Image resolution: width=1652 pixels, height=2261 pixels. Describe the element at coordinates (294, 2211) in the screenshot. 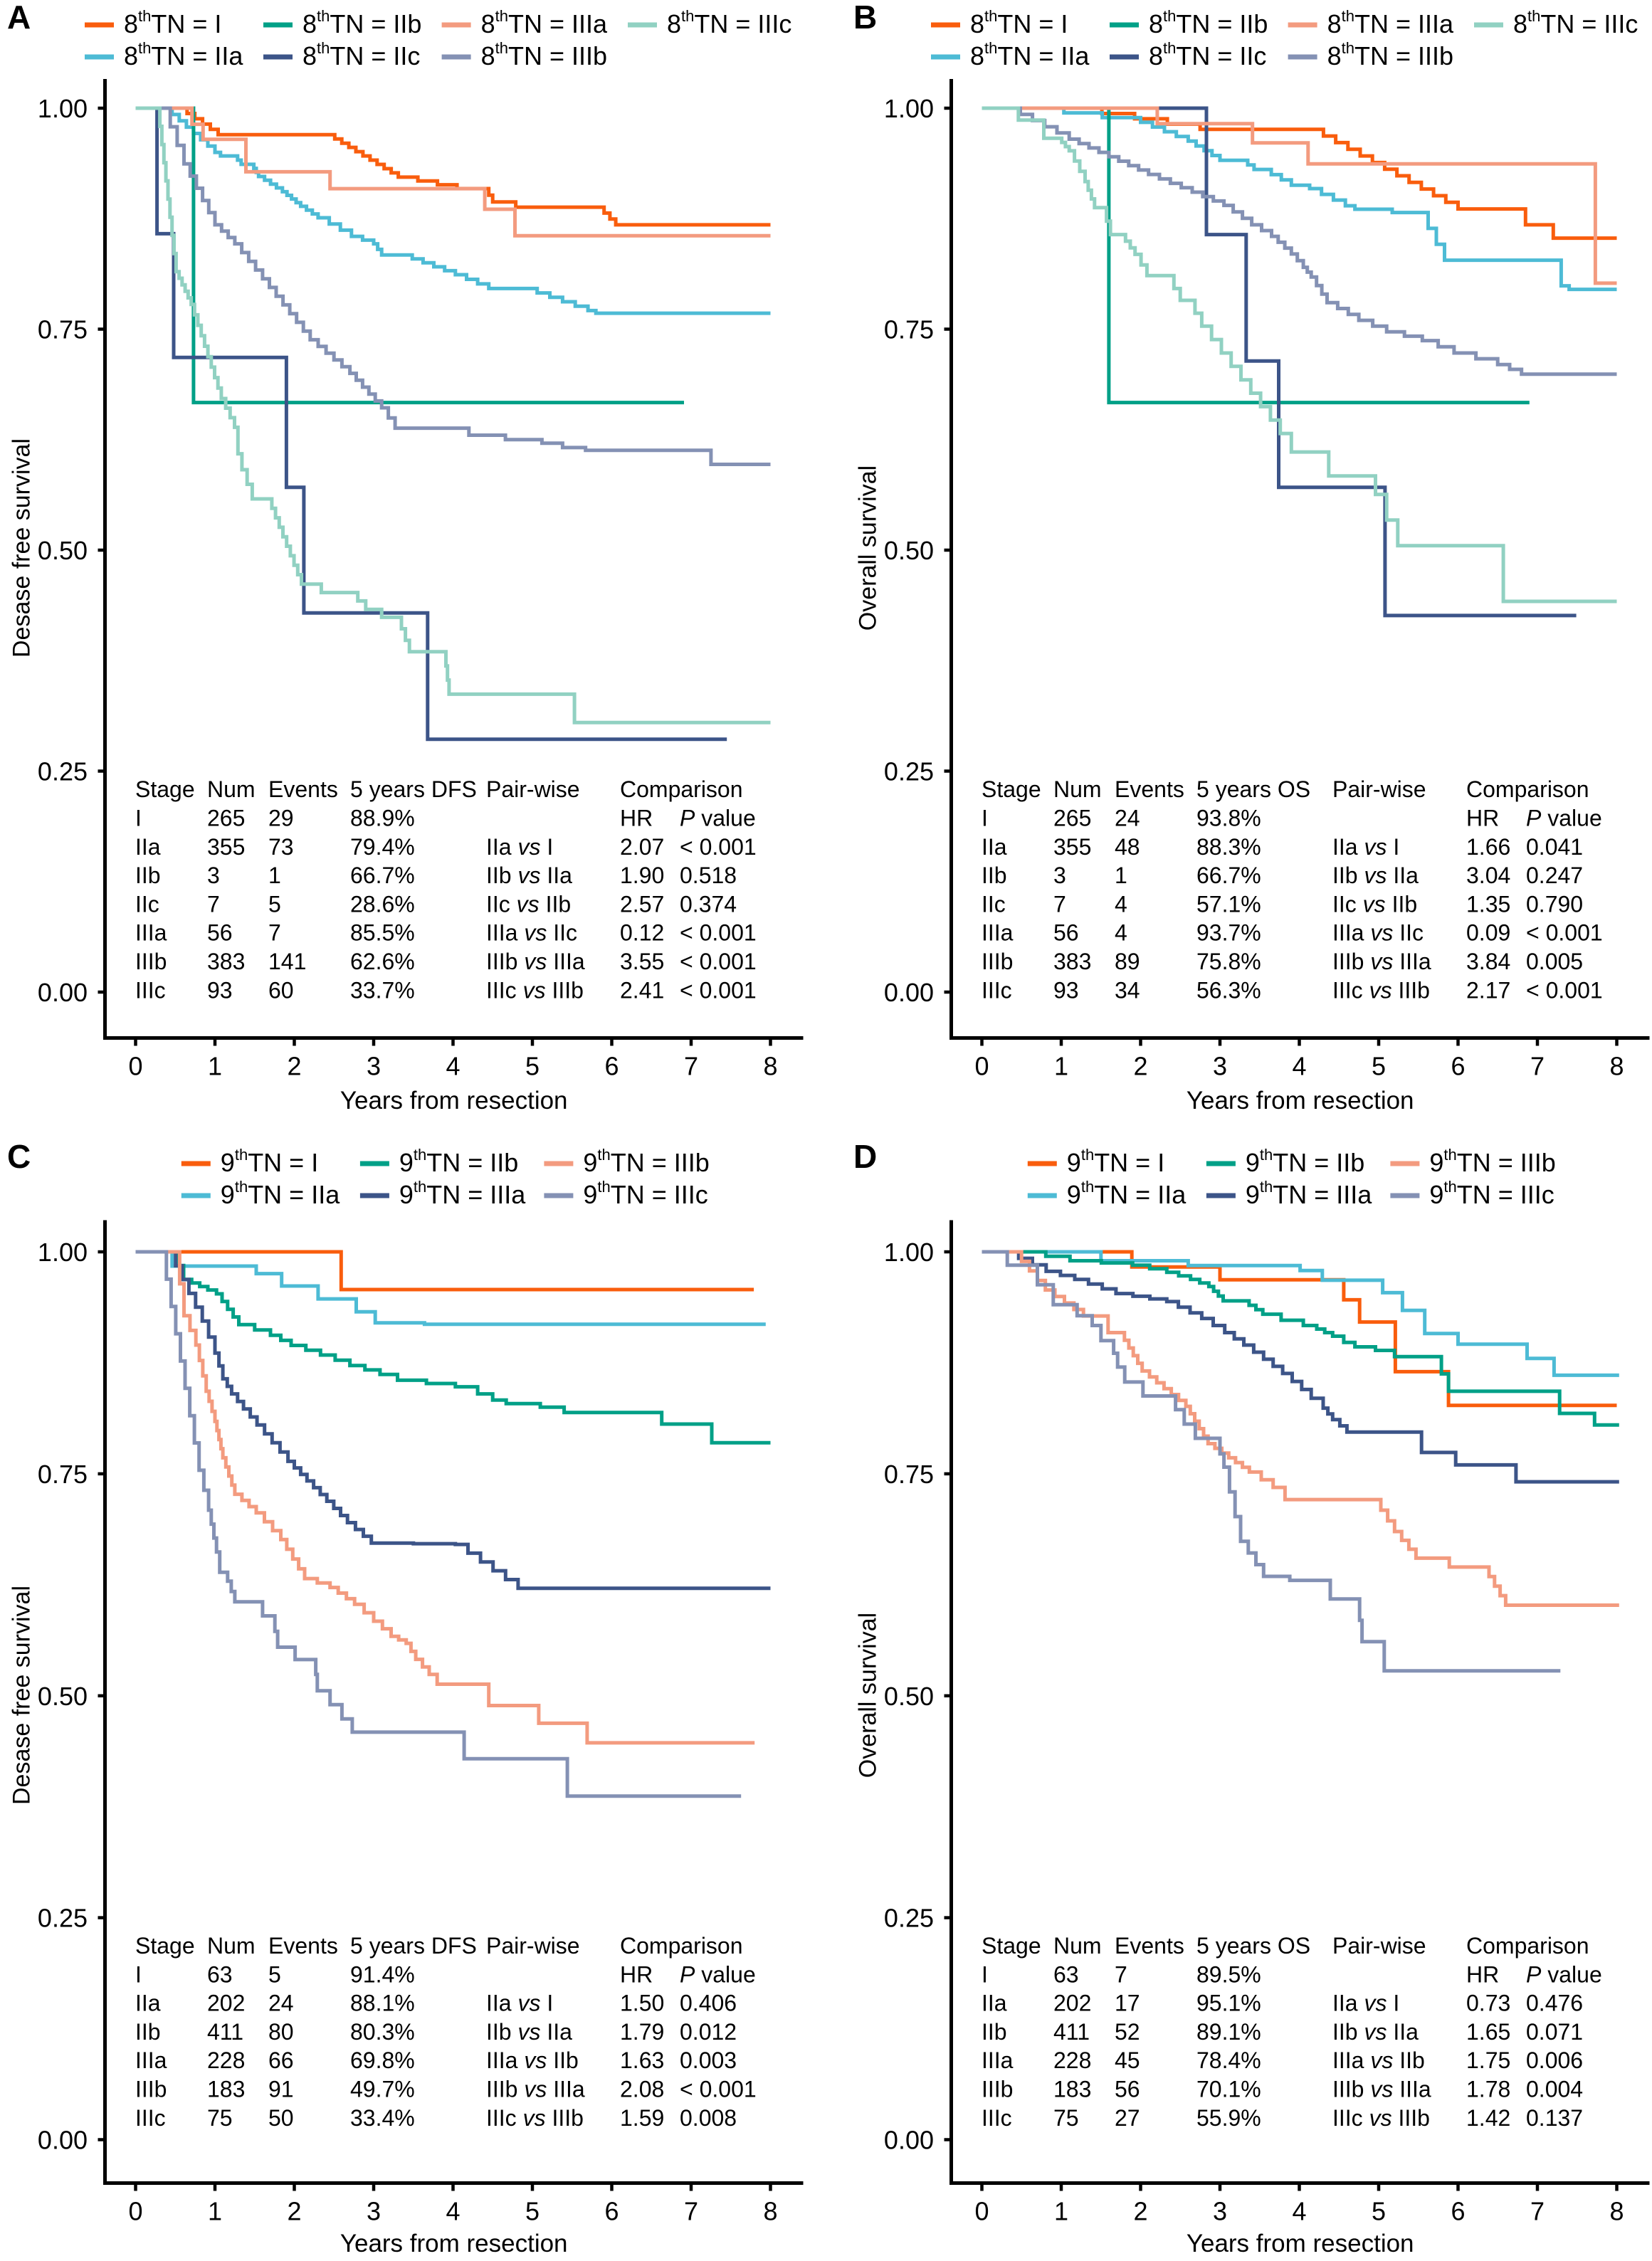

I see `svg-text: 2` at that location.